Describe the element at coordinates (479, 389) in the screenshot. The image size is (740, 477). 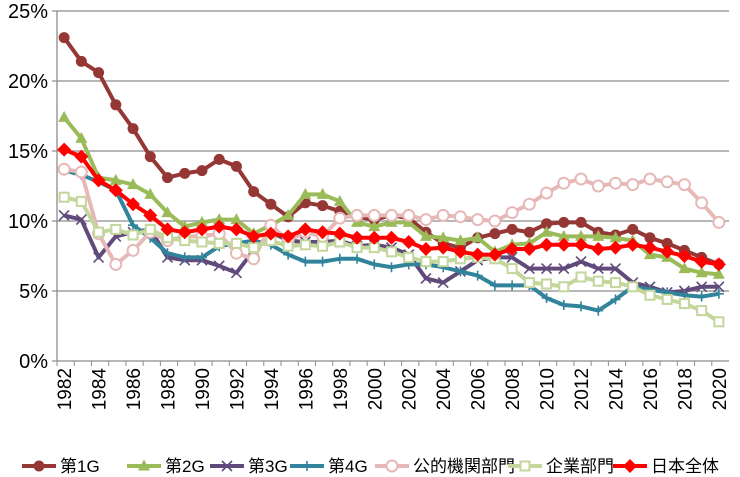
I see `x-tick-label: 2006` at that location.